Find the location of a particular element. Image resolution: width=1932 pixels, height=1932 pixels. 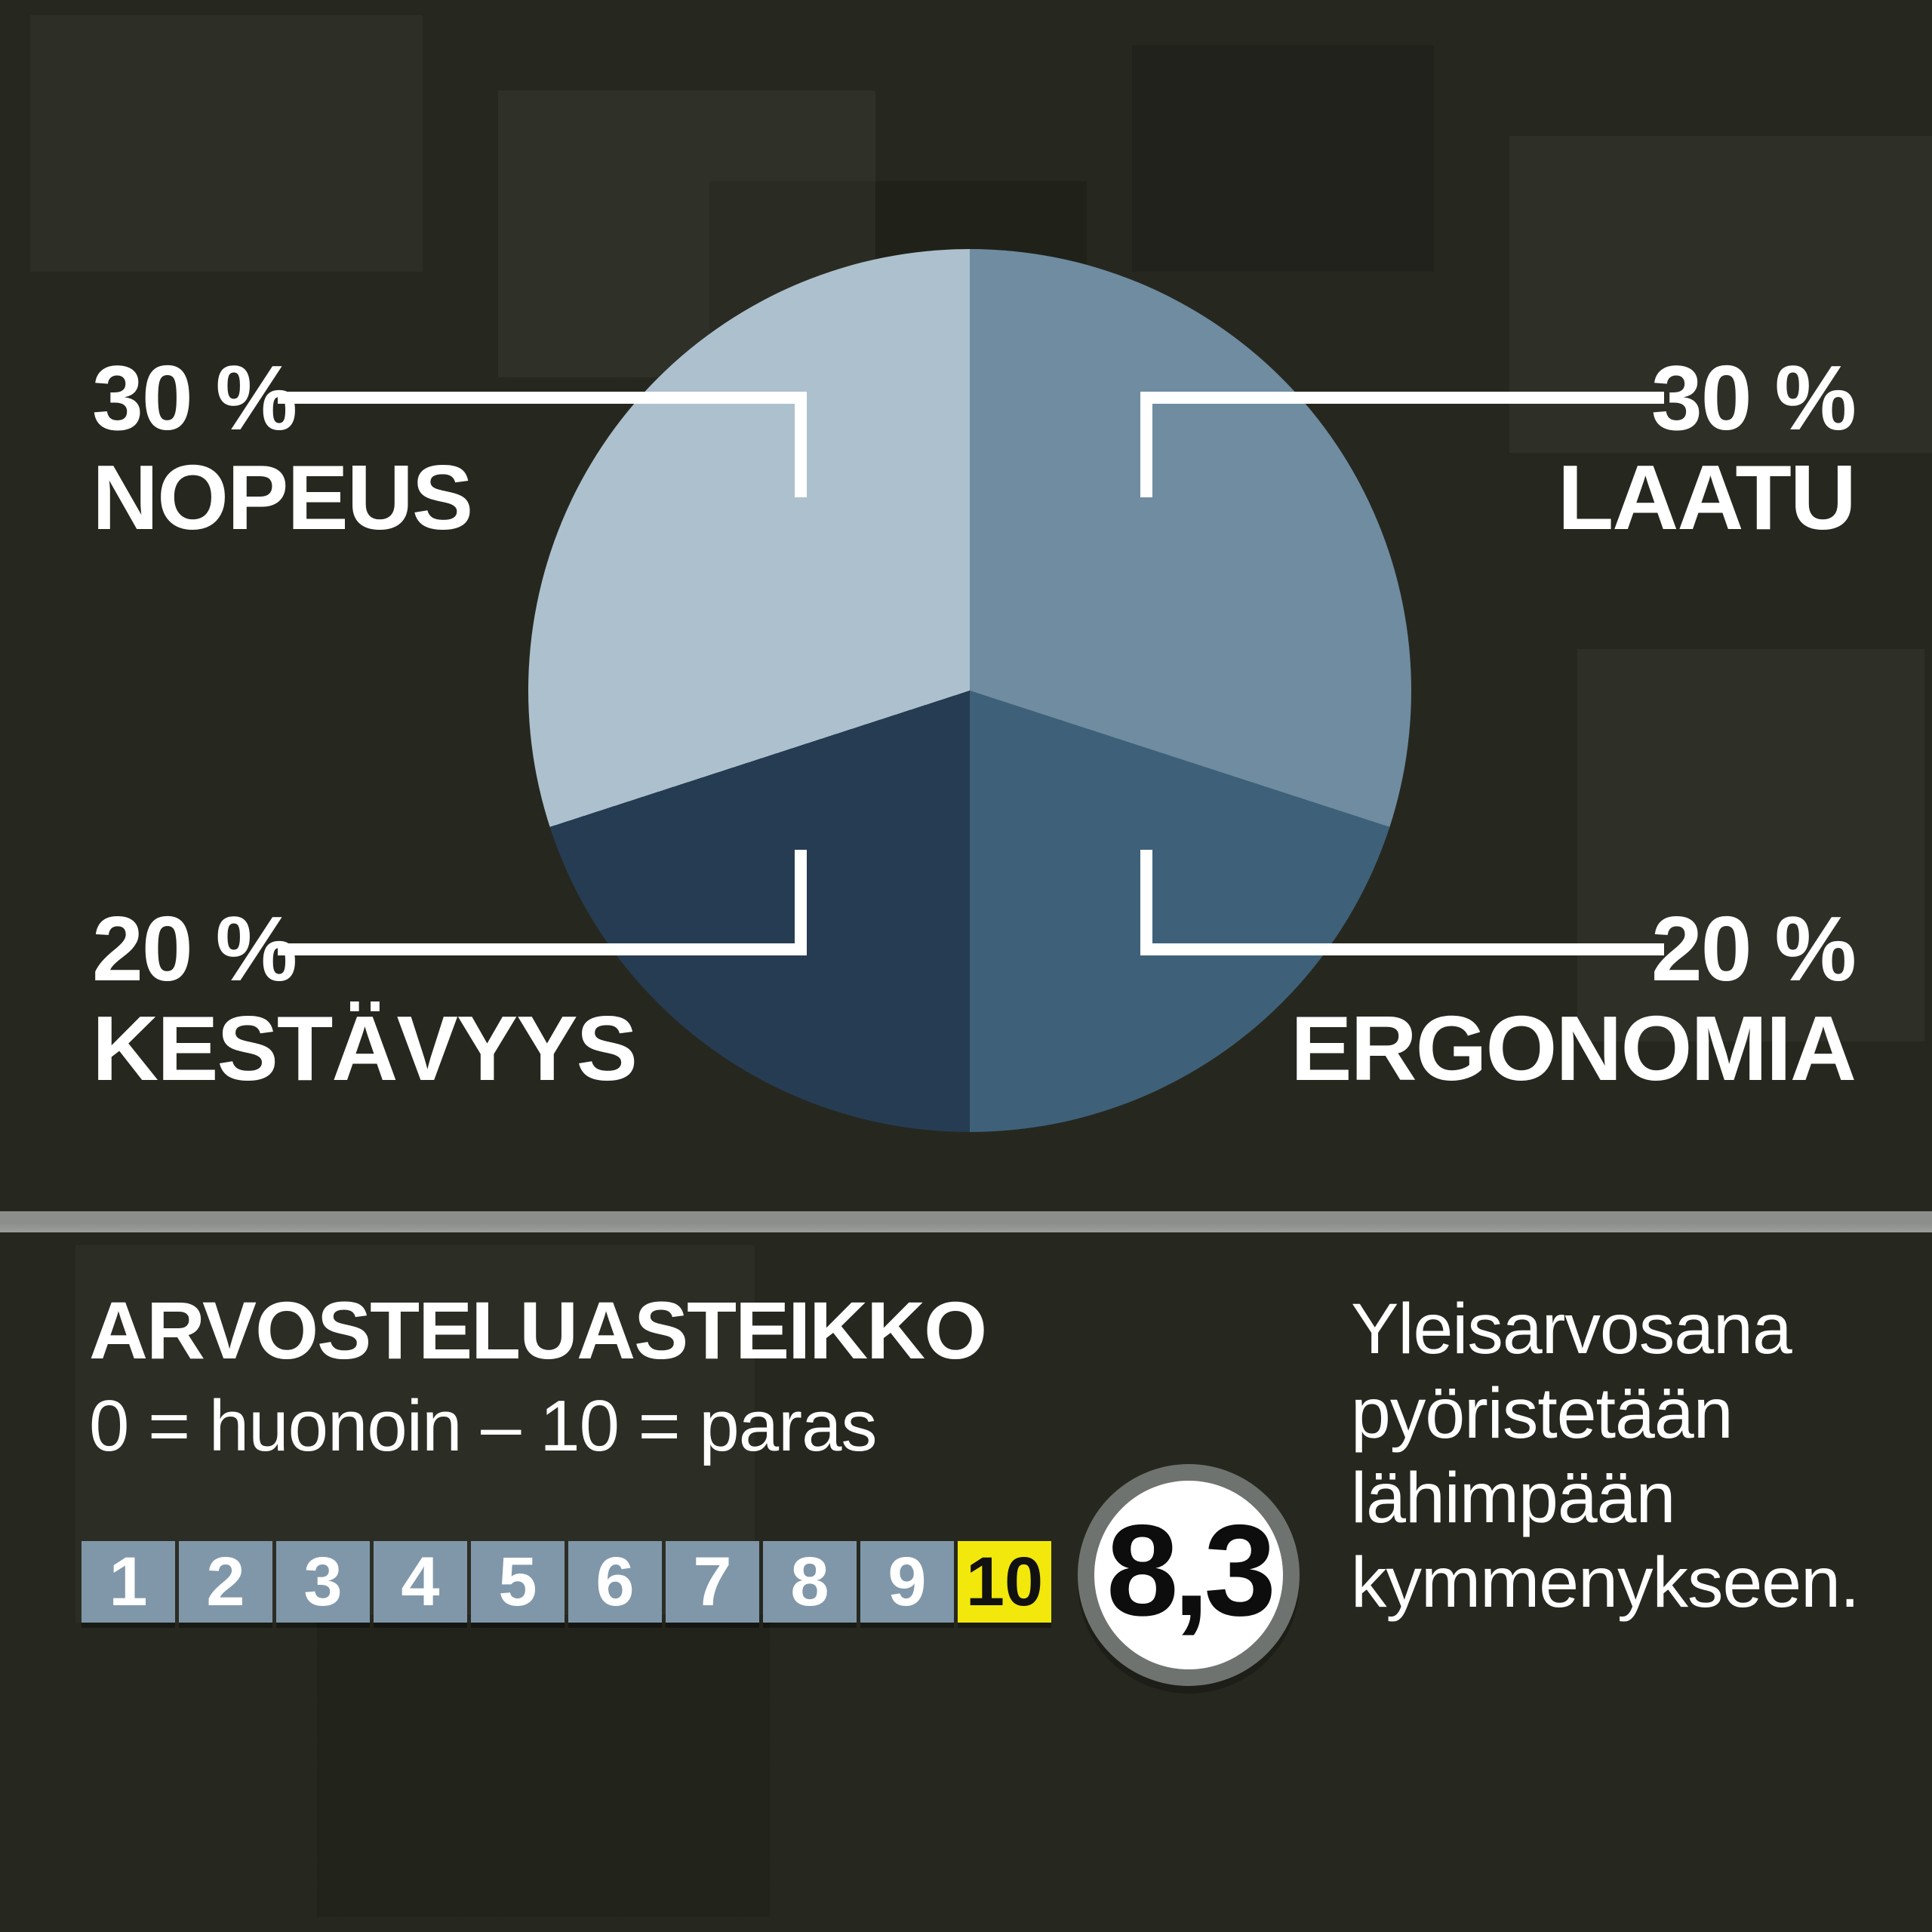

rating-scale: 1 2 3 4 5 6 7 8 9 10 is located at coordinates (566, 1582).